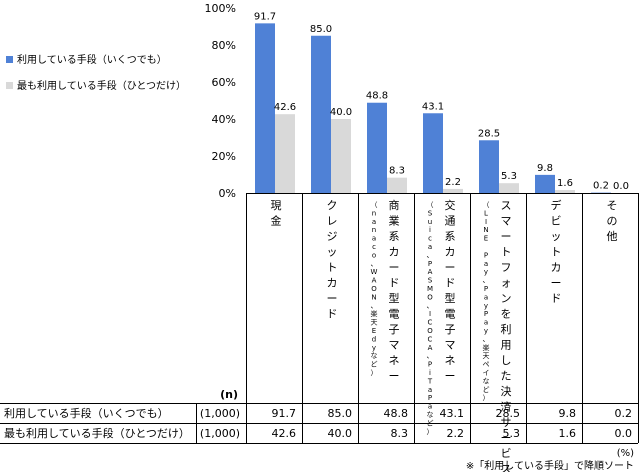 The height and width of the screenshot is (472, 640). Describe the element at coordinates (625, 453) in the screenshot. I see `unit-note: (%)` at that location.